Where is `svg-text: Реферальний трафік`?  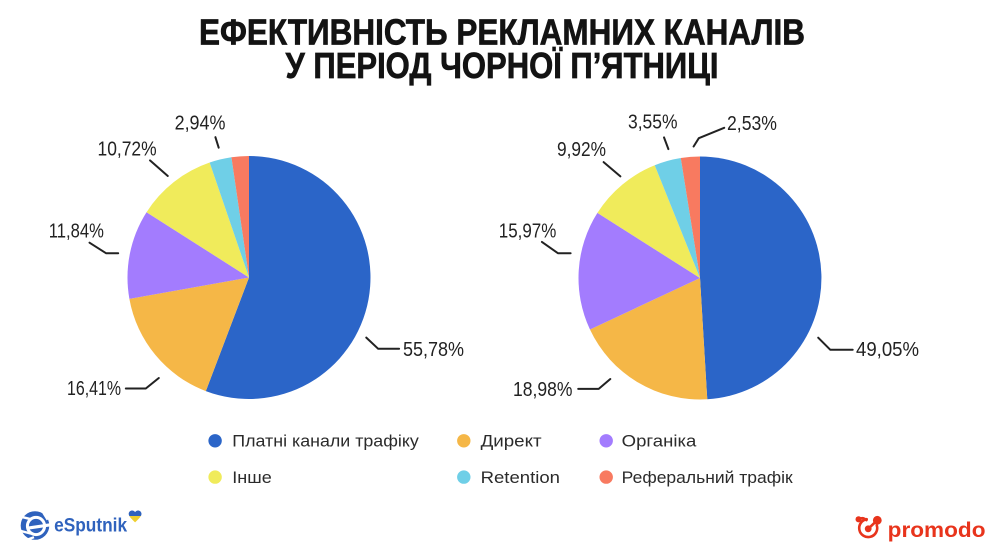
svg-text: Реферальний трафік is located at coordinates (708, 478).